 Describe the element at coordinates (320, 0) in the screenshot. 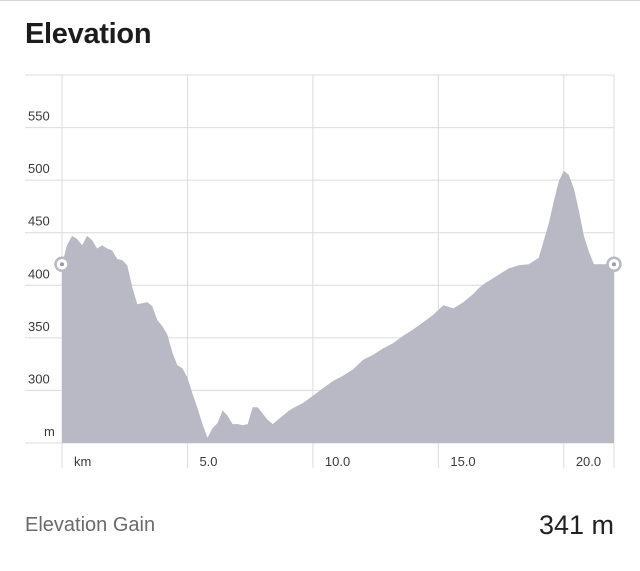

I see `top-divider` at that location.